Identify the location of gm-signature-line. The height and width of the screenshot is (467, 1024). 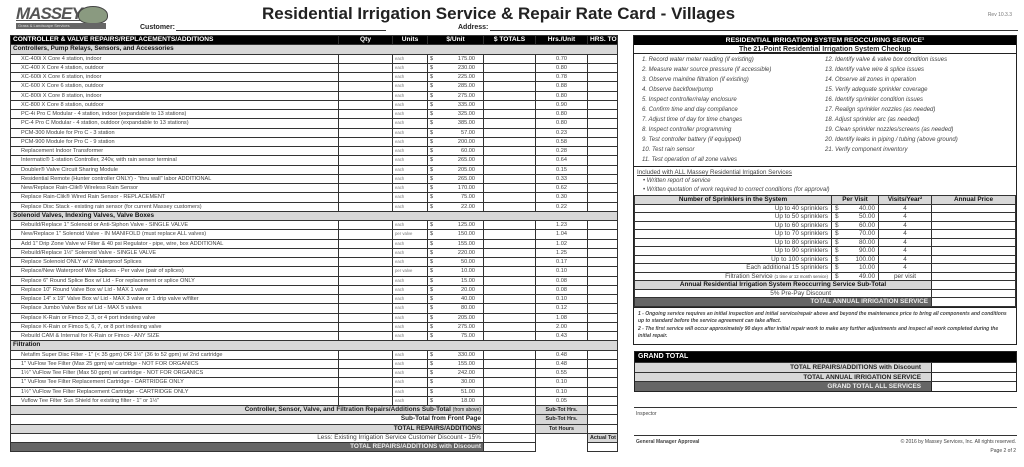
(825, 435).